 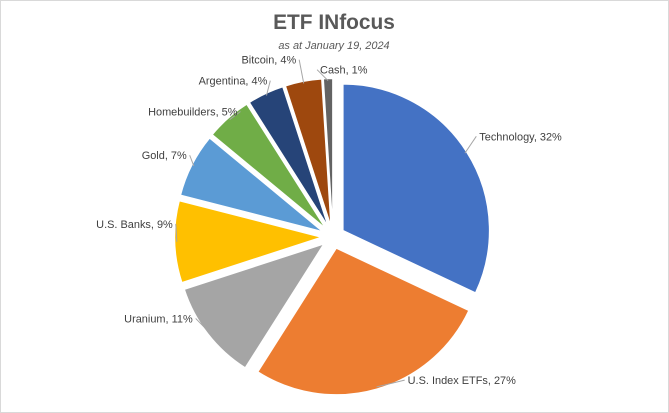 What do you see at coordinates (344, 71) in the screenshot?
I see `data-label: Cash, 1%` at bounding box center [344, 71].